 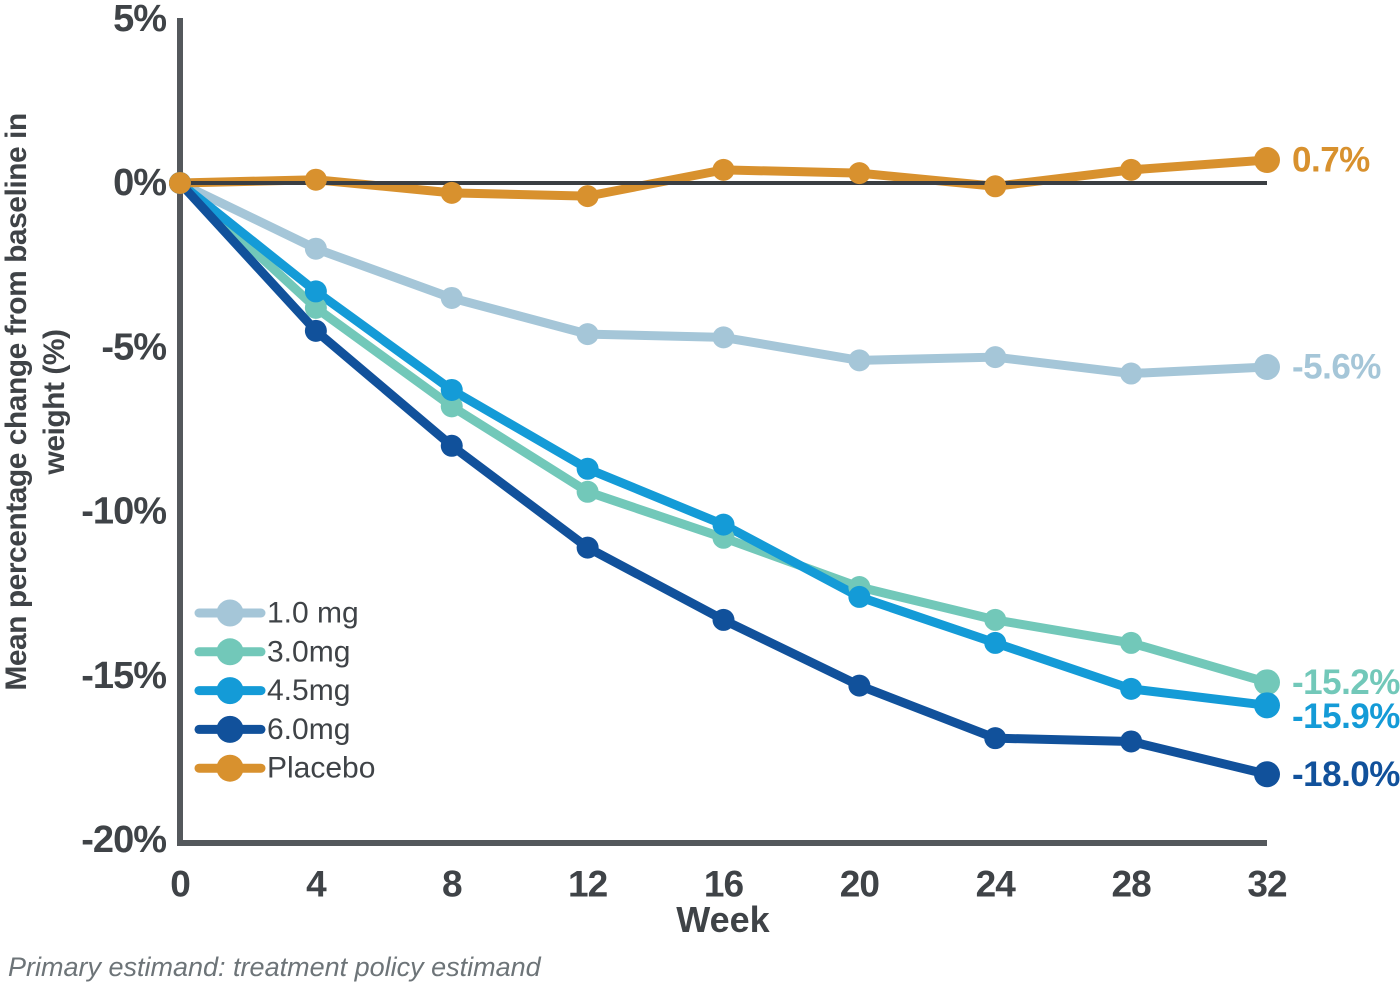 What do you see at coordinates (995, 357) in the screenshot?
I see `marker-1.0-mg-week-24` at bounding box center [995, 357].